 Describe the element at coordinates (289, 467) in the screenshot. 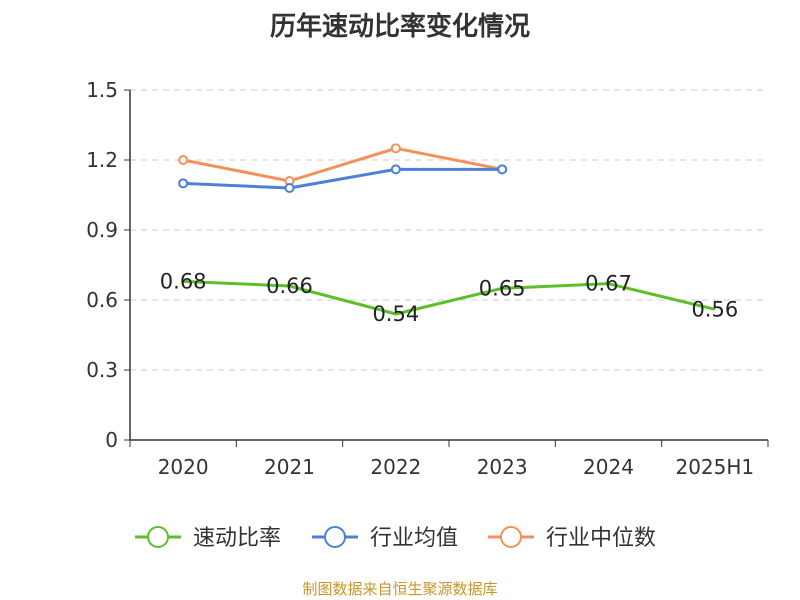

I see `x-tick-label: 2021` at that location.